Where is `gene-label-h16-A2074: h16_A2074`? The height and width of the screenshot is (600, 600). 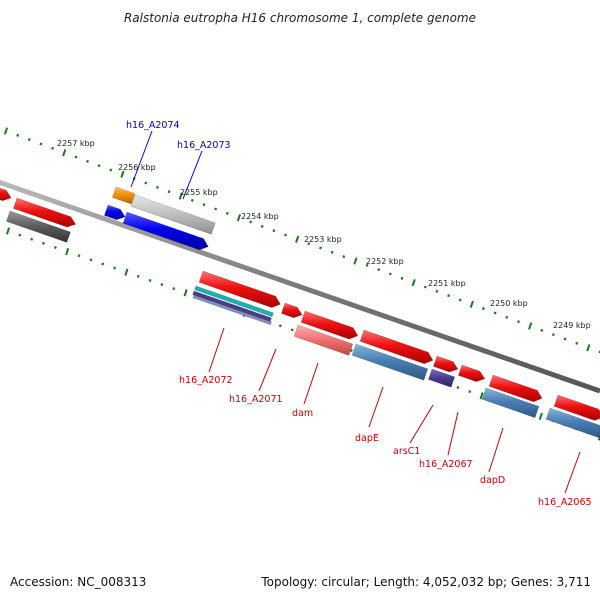 gene-label-h16-A2074: h16_A2074 is located at coordinates (153, 125).